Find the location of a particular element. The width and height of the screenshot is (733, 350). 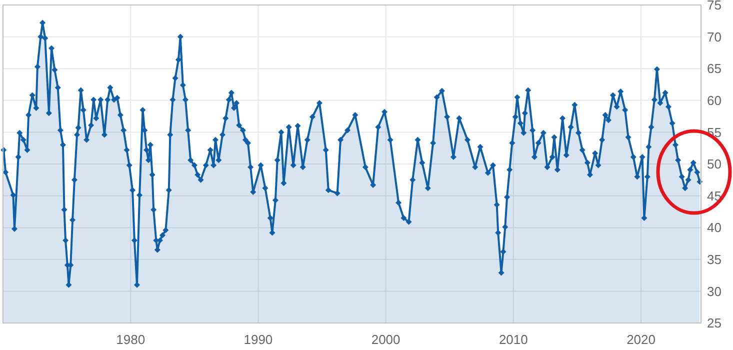

x-tick-label: 1980 is located at coordinates (131, 339).